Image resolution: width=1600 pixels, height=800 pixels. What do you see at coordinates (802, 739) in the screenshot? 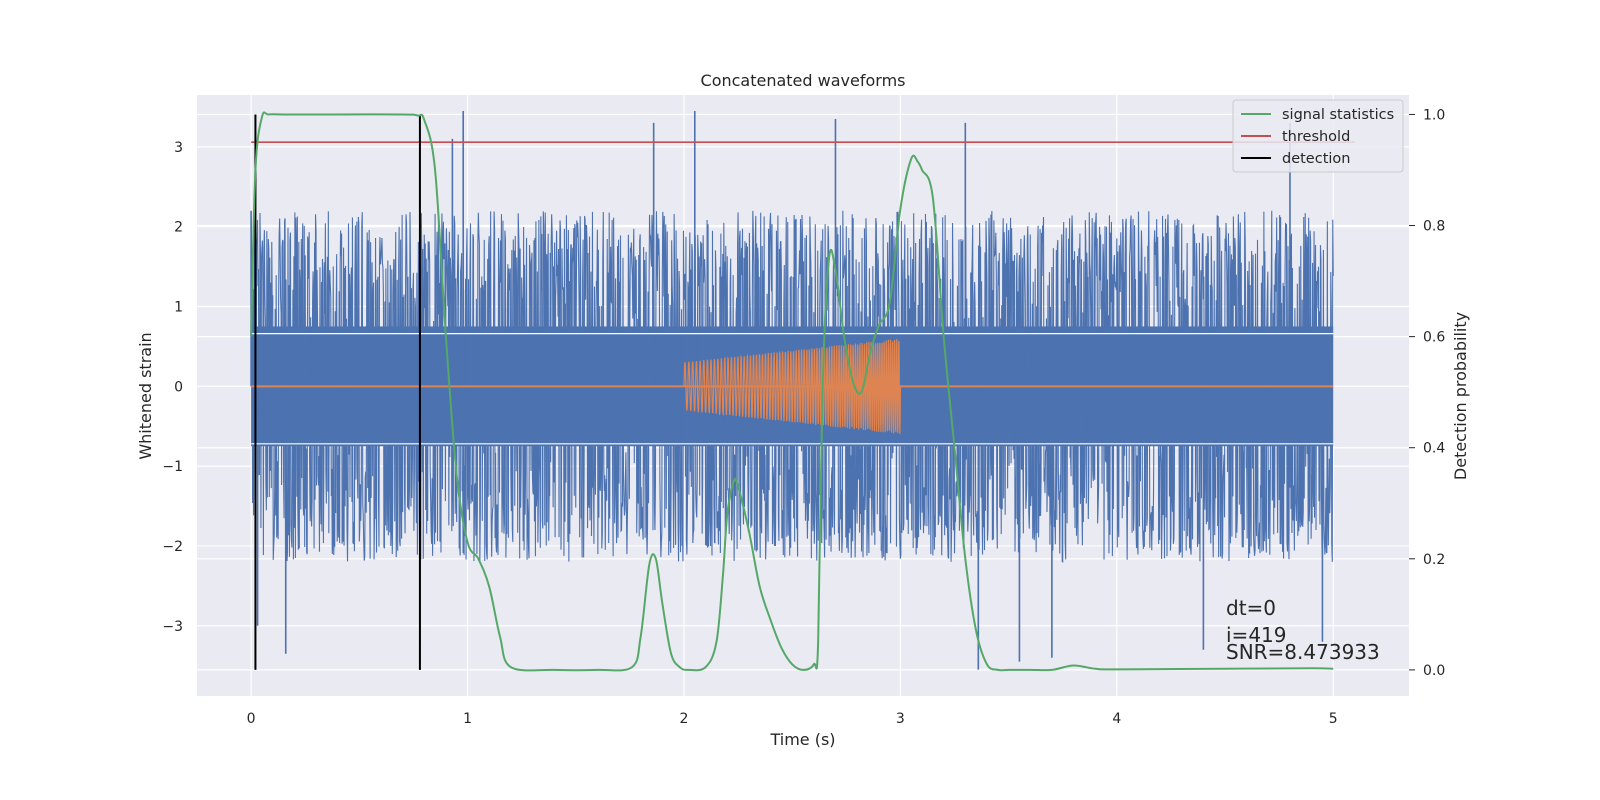
I see `x-axis-label: Time (s)` at bounding box center [802, 739].